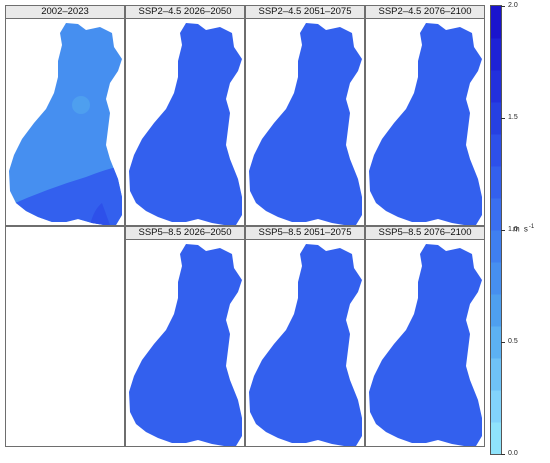 Image resolution: width=550 pixels, height=463 pixels. What do you see at coordinates (425, 233) in the screenshot?
I see `panel-title: SSP5–8.5 2076–2100` at bounding box center [425, 233].